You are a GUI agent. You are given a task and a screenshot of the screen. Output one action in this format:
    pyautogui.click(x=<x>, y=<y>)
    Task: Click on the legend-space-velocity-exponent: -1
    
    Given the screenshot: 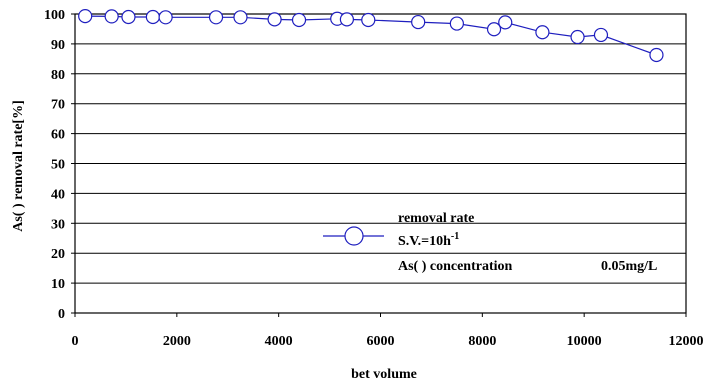 What is the action you would take?
    pyautogui.click(x=455, y=236)
    